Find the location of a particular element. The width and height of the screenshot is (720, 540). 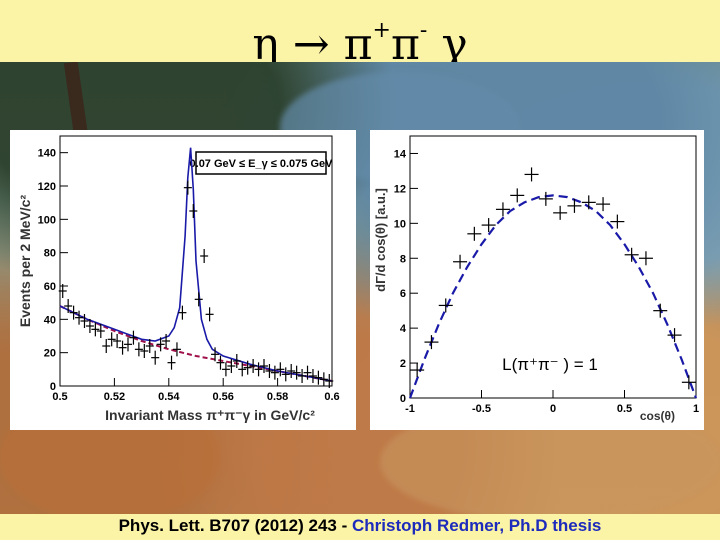

title-arrow: → is located at coordinates (311, 44).